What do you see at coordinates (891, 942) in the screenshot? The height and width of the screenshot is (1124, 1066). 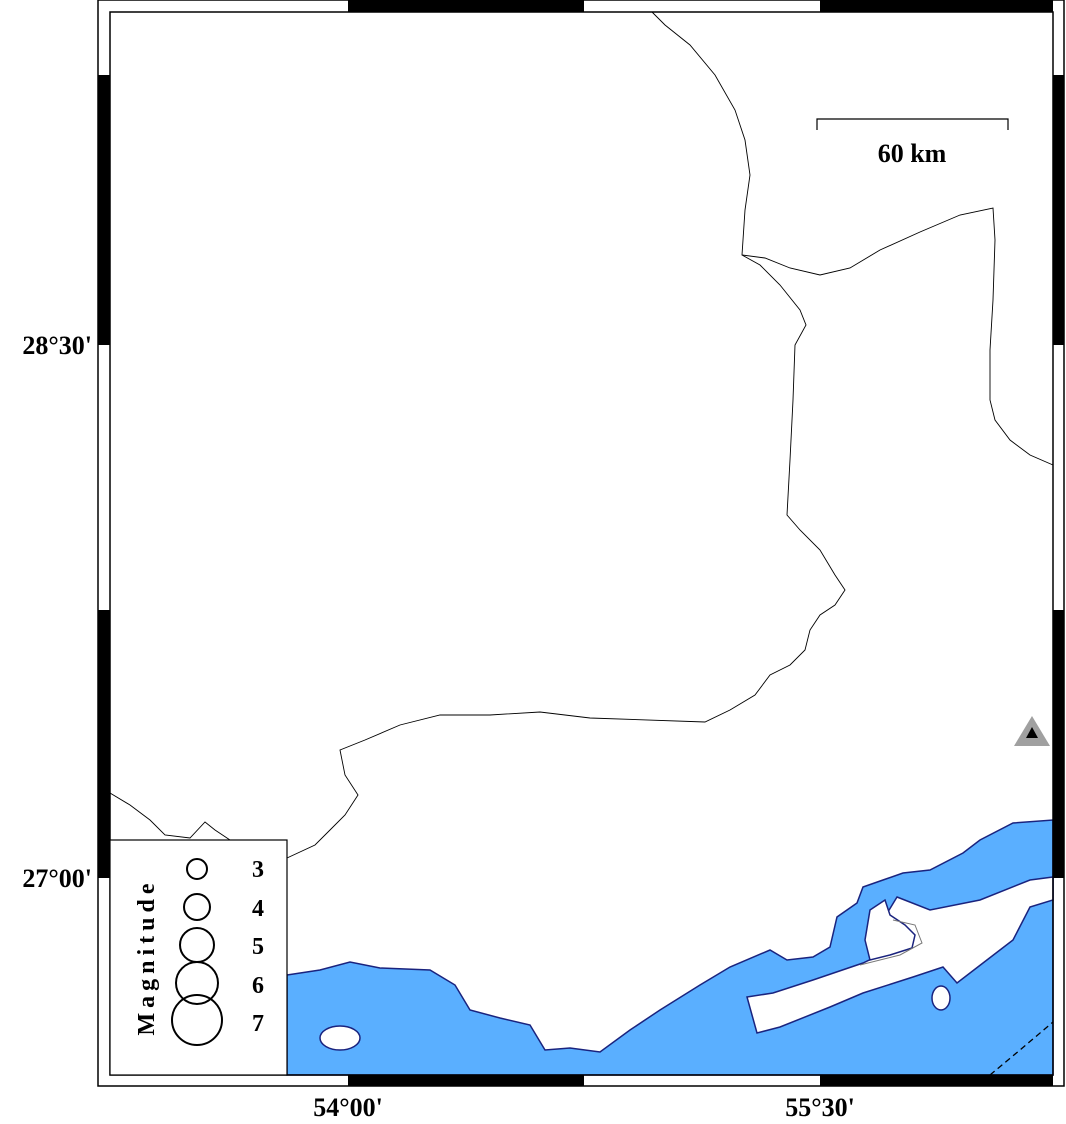 I see `inner-boundary` at bounding box center [891, 942].